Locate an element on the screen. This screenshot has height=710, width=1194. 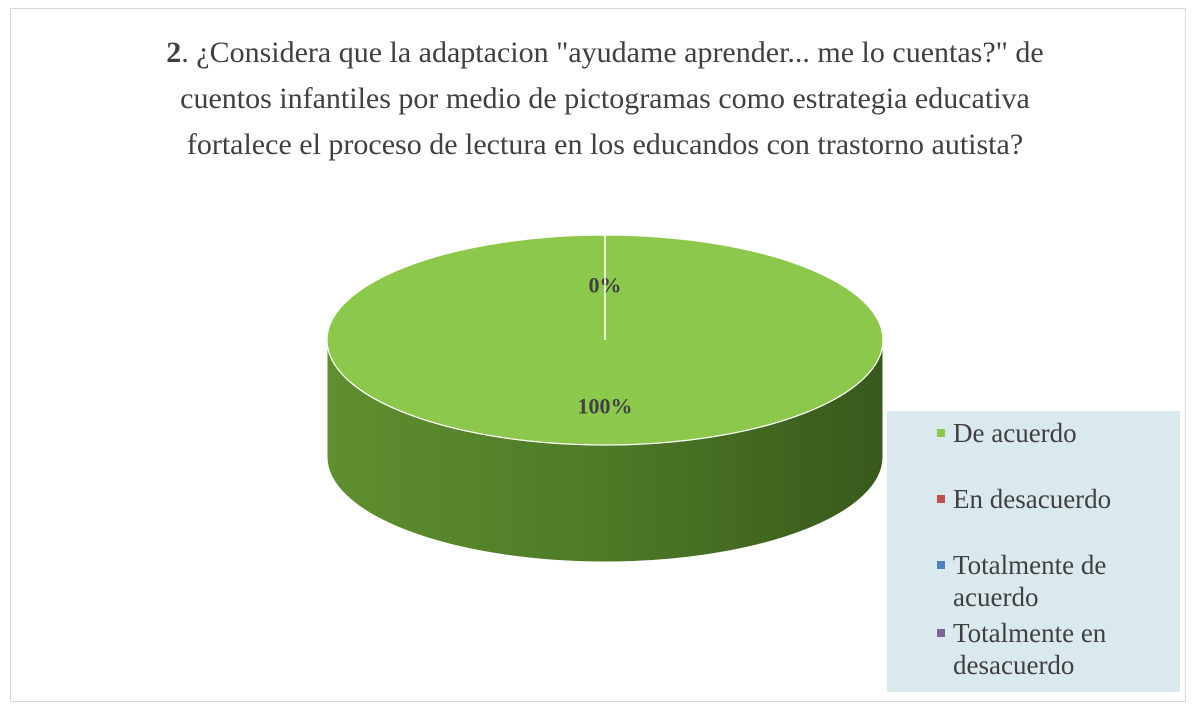
legend-item: Totalmente en desacuerdo is located at coordinates (1053, 649).